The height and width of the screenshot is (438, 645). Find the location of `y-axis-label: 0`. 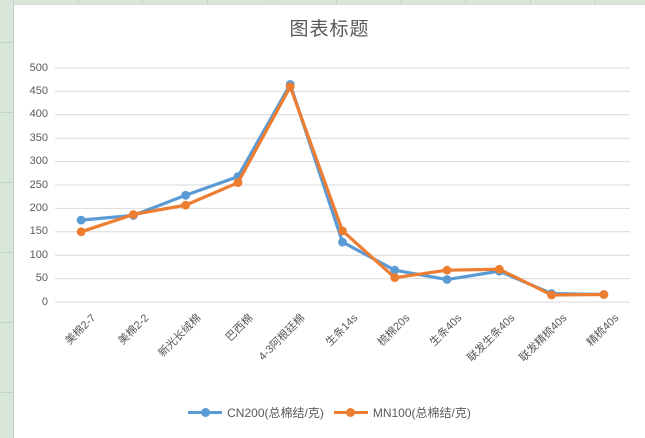

y-axis-label: 0 is located at coordinates (44, 301).